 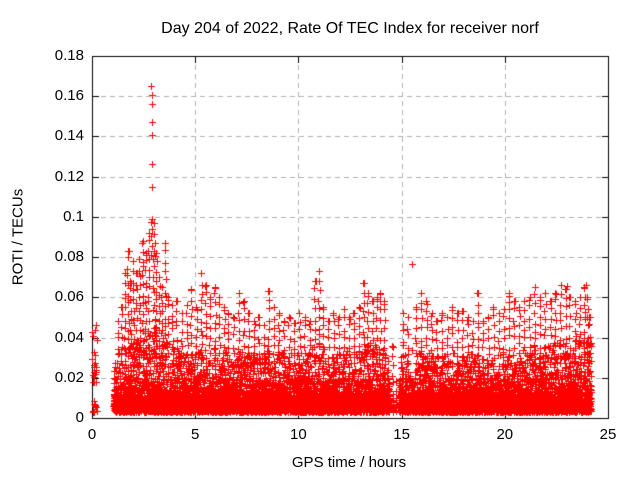 I want to click on y-tick-label: 0, so click(x=79, y=417).